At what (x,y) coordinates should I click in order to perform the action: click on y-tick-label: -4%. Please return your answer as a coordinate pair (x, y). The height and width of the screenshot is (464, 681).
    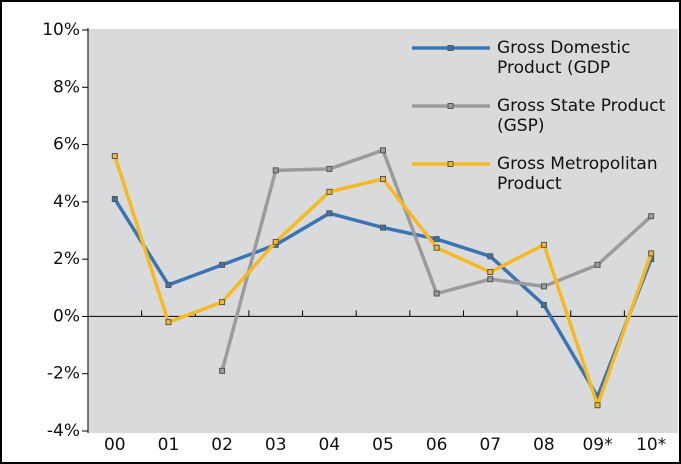
    Looking at the image, I should click on (63, 431).